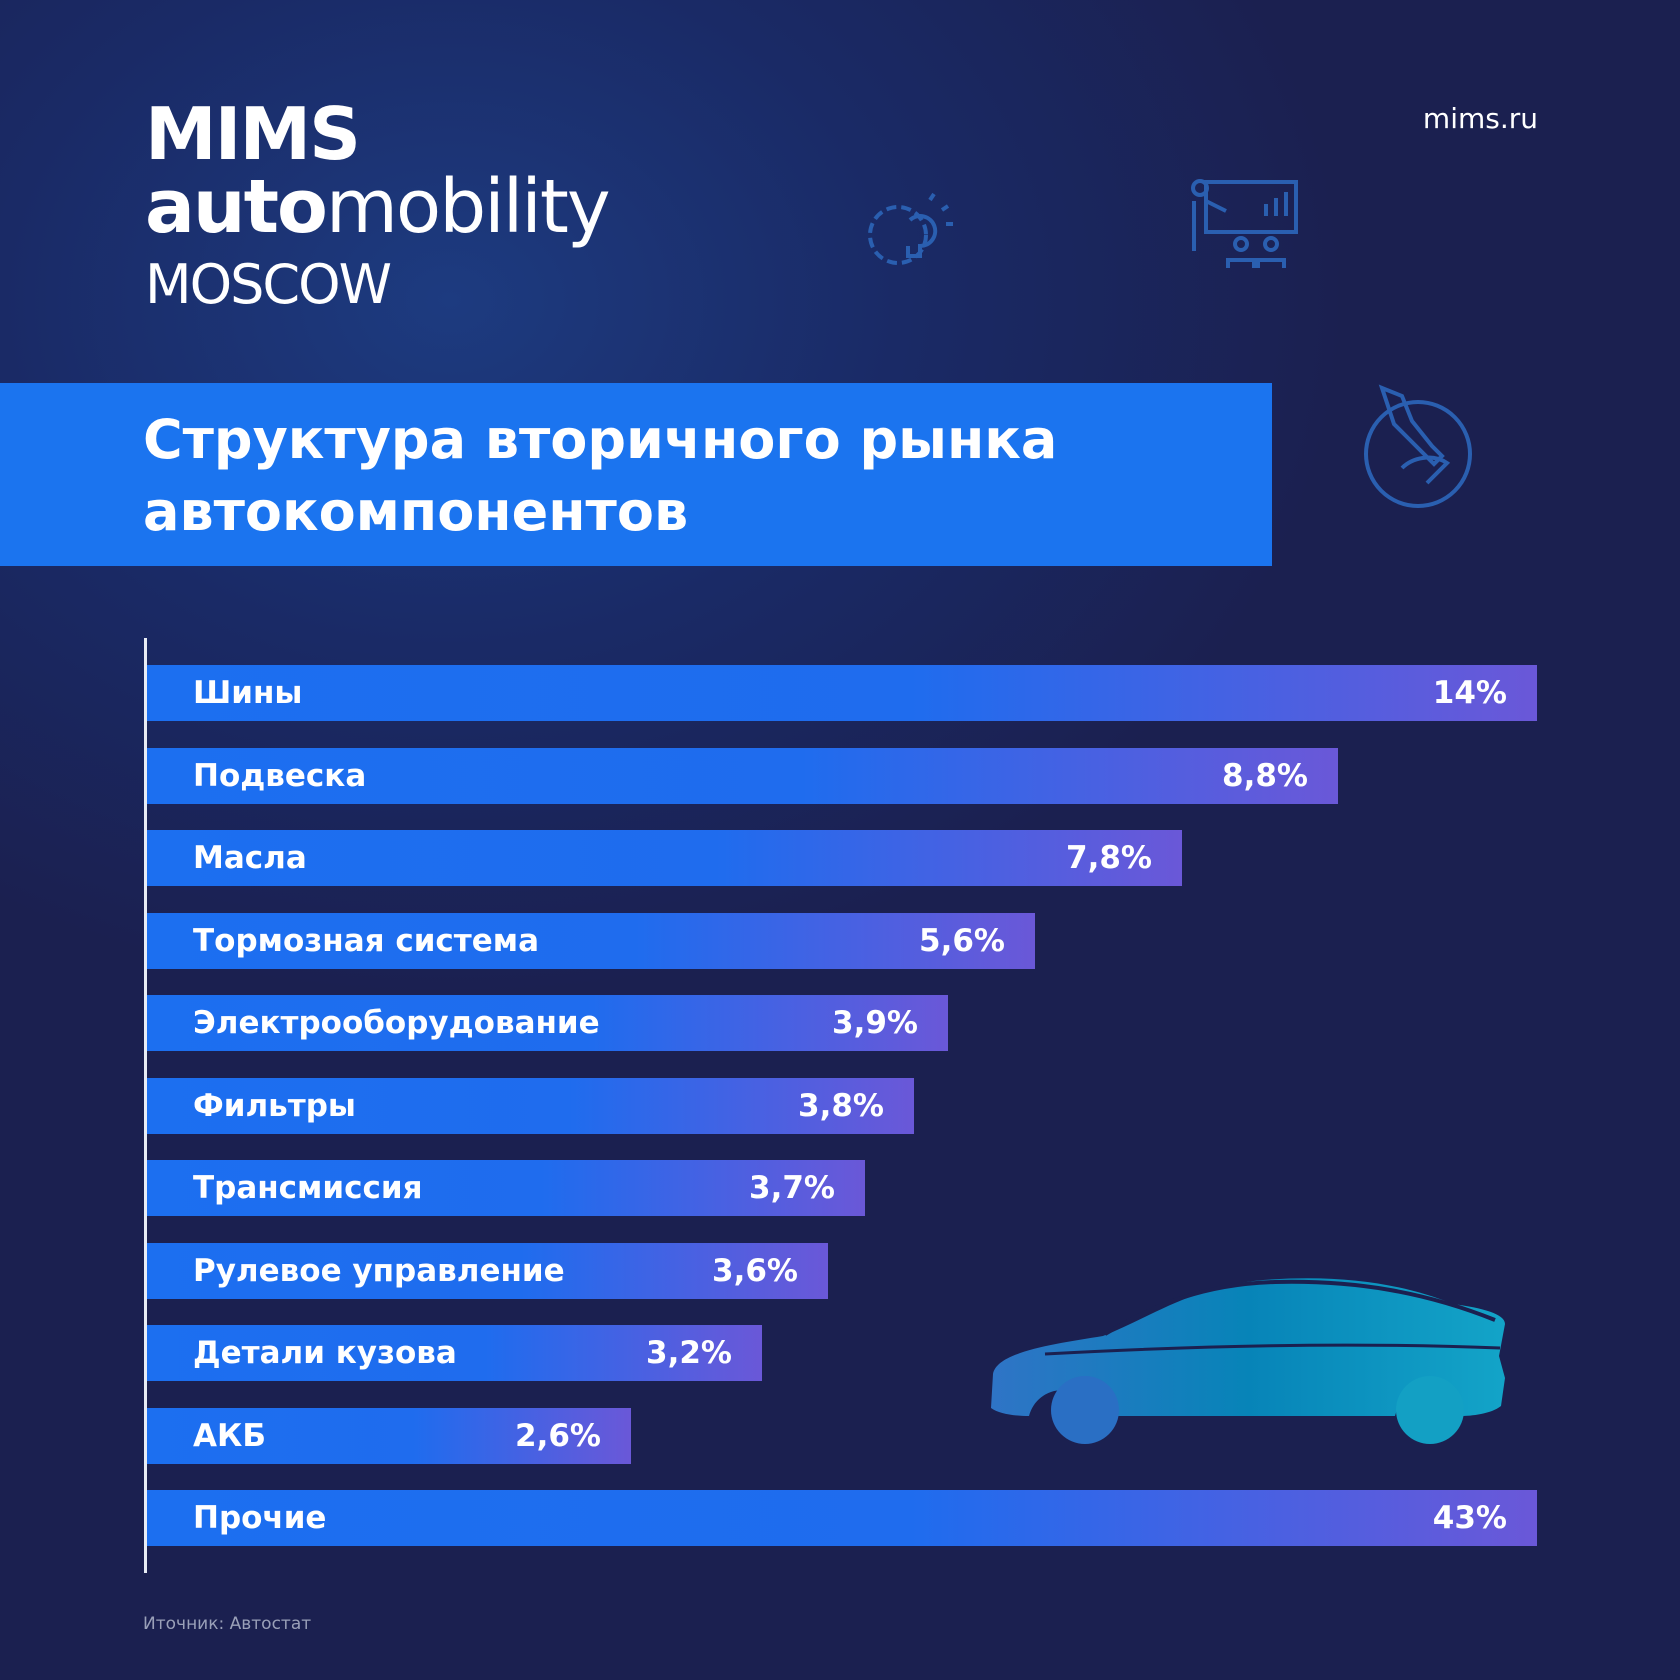  I want to click on title-banner, so click(636, 474).